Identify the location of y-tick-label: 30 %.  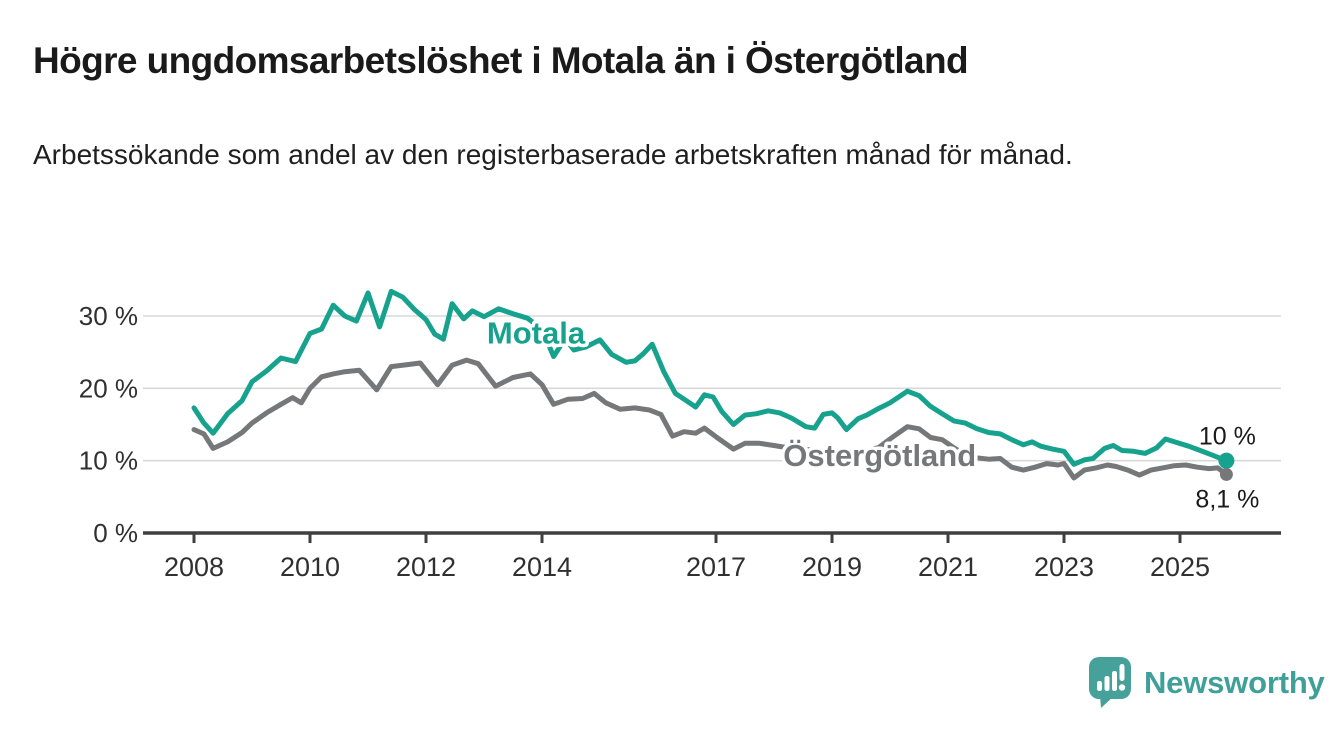
(108, 316).